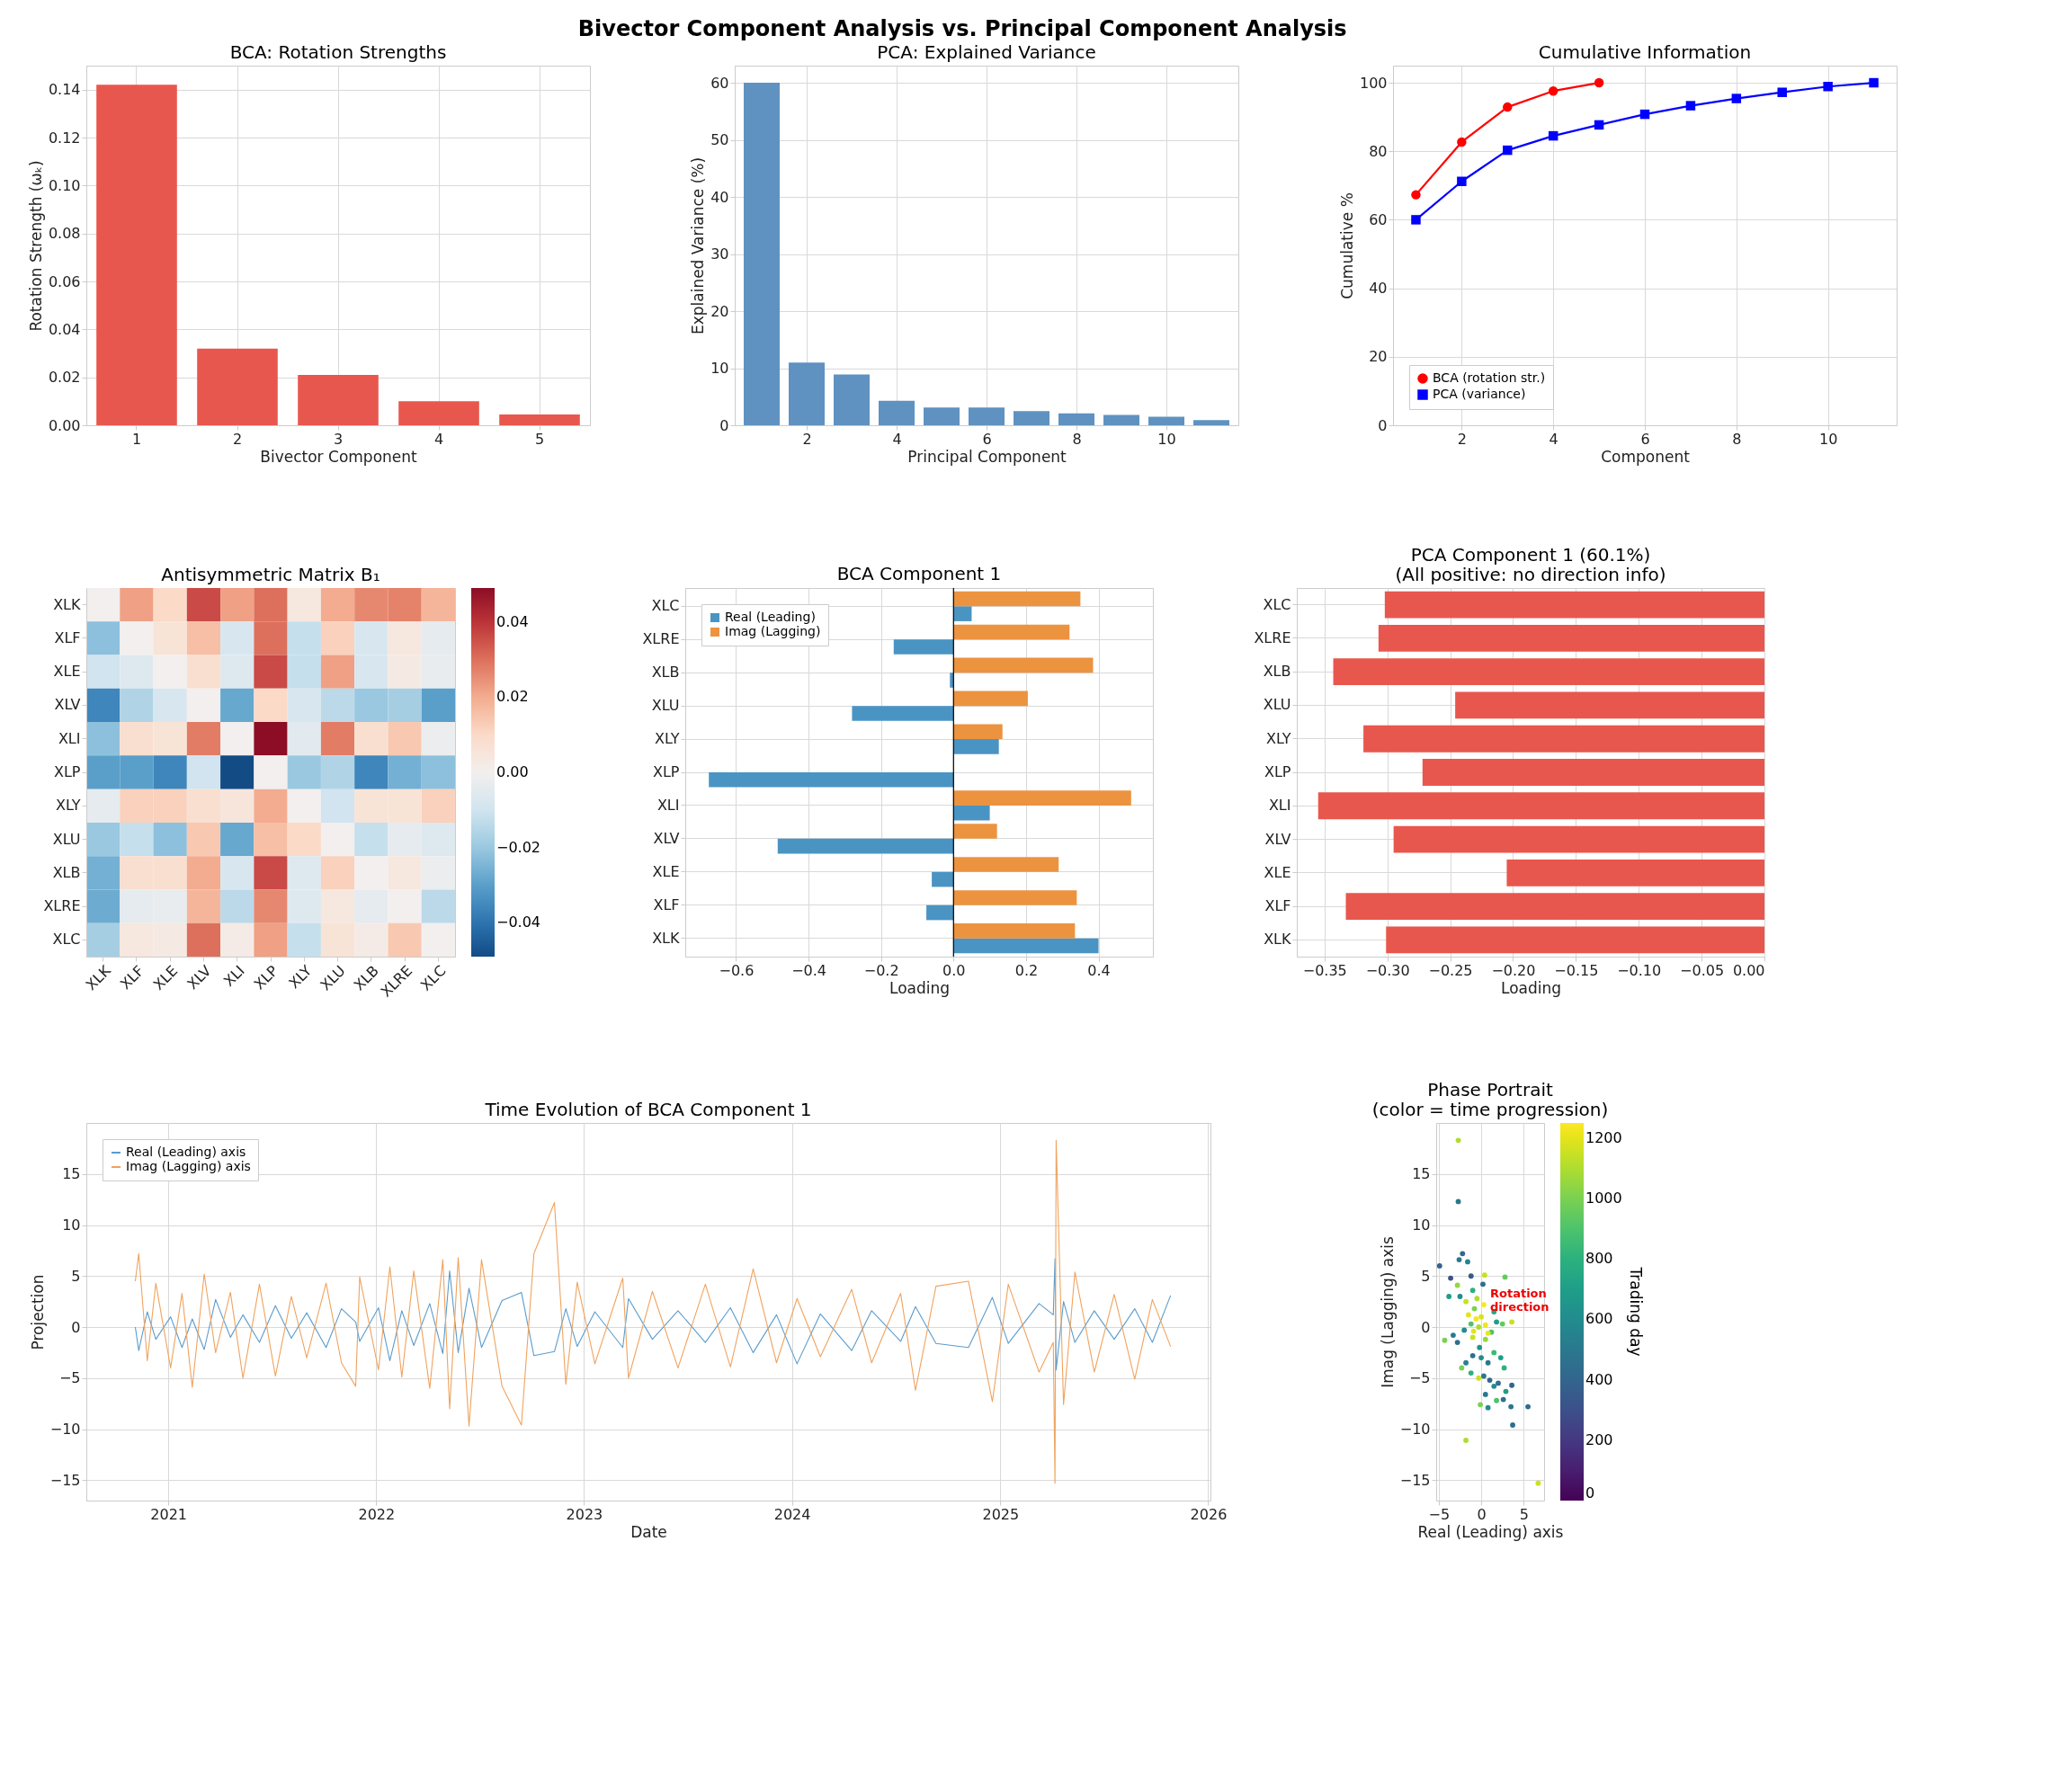 The width and height of the screenshot is (2072, 1782). Describe the element at coordinates (1599, 1259) in the screenshot. I see `color-bar-label: 800` at that location.